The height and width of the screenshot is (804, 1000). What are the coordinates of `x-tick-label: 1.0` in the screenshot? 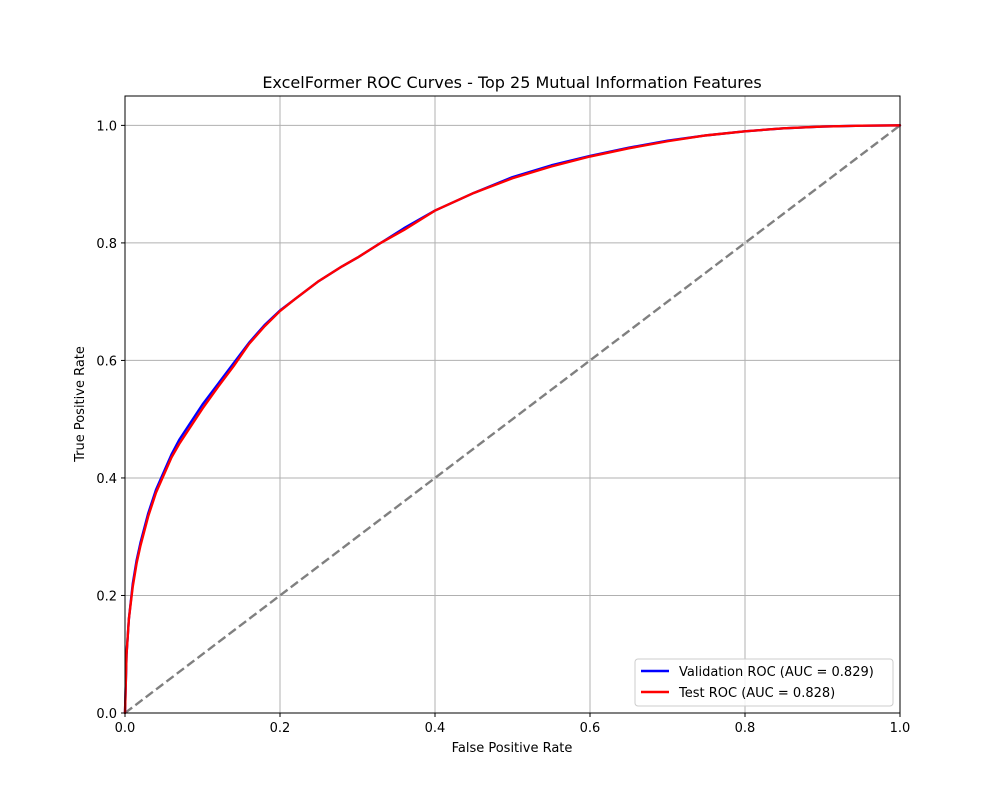 It's located at (900, 728).